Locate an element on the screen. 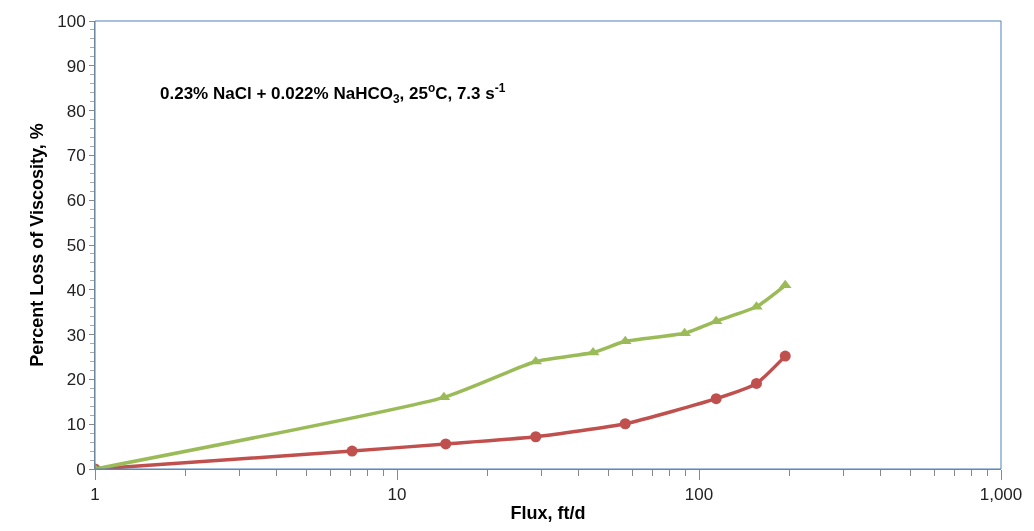 The height and width of the screenshot is (531, 1034). x-axis-title: Flux, ft/d is located at coordinates (548, 512).